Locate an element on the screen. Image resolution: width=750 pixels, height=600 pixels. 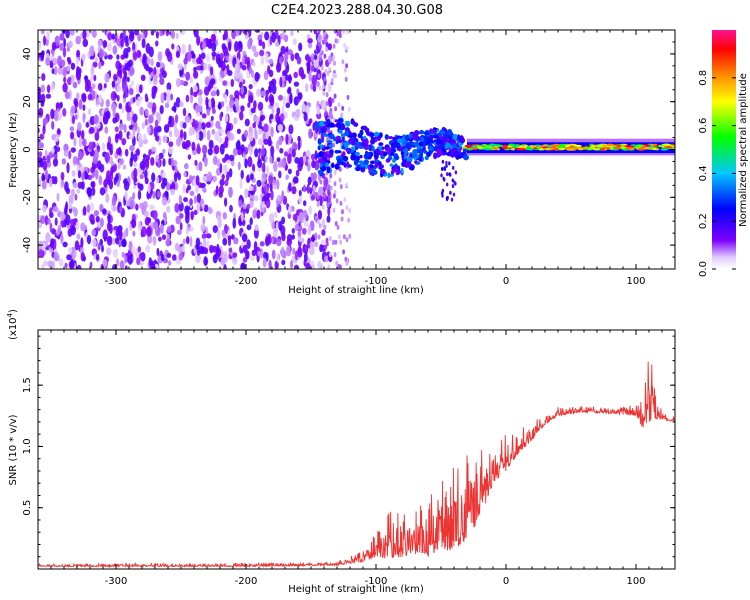
spectrogram-y-tick-label: 20 is located at coordinates (27, 101).